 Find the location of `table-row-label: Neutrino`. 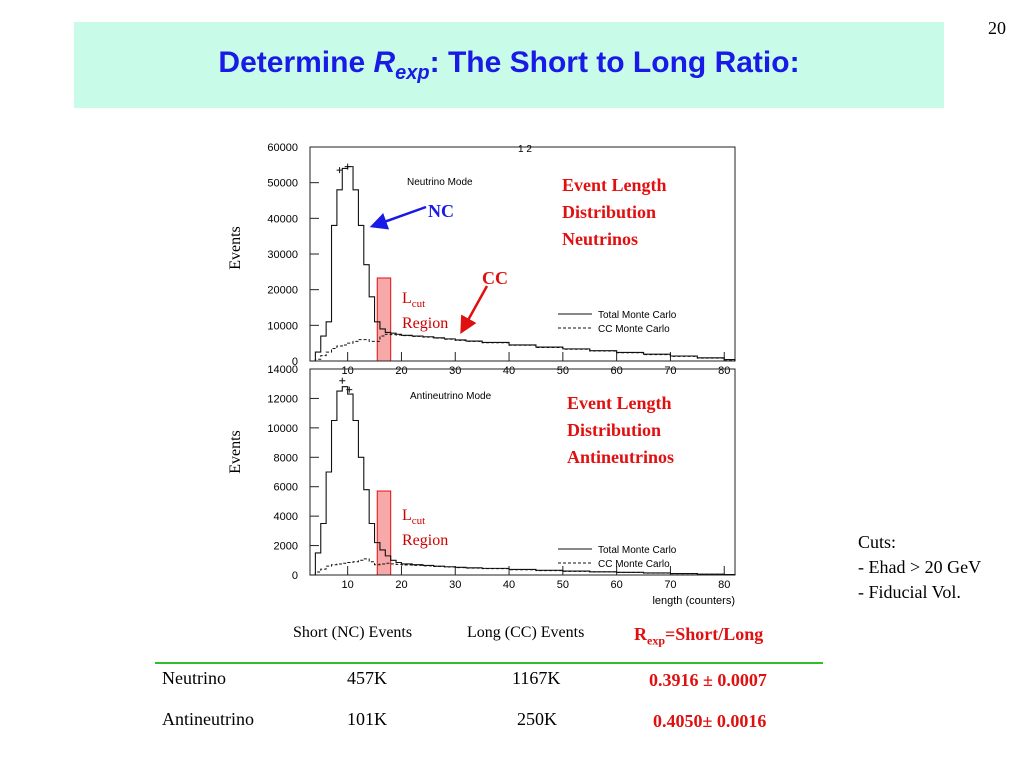

table-row-label: Neutrino is located at coordinates (194, 678).